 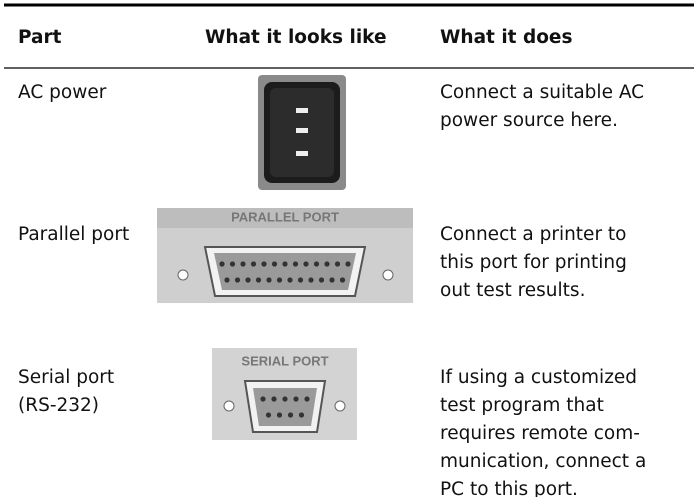 I want to click on part-name: (RS-232), so click(x=58, y=405).